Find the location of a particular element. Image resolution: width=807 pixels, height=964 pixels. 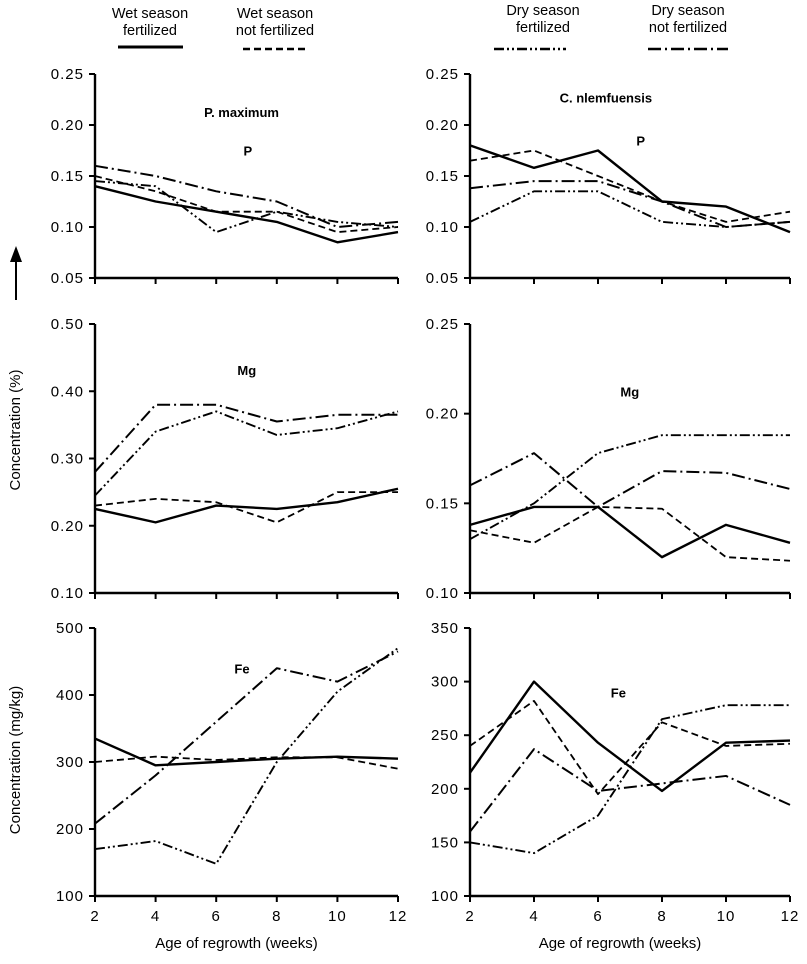

y-tick-label: 0.40 is located at coordinates (67, 391).